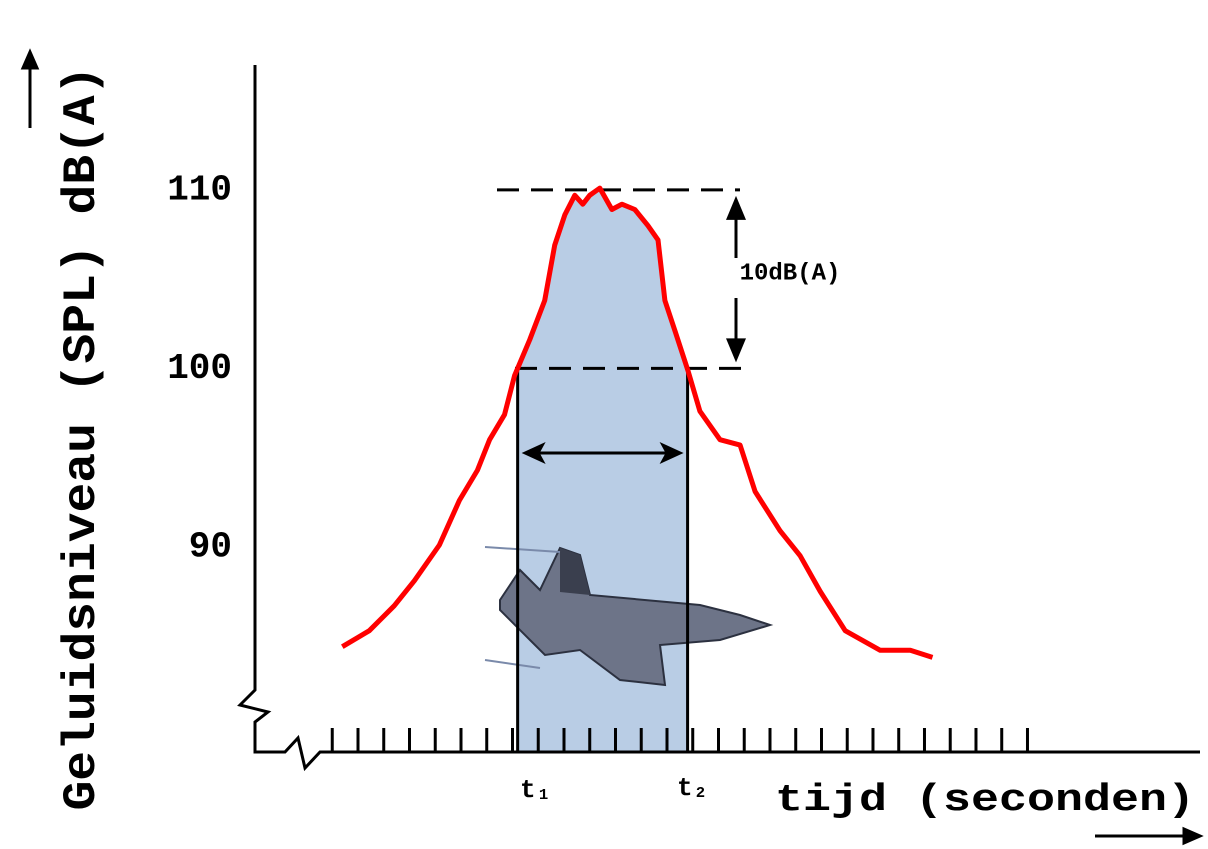 This screenshot has height=849, width=1208. Describe the element at coordinates (30, 88) in the screenshot. I see `y-arrow` at that location.